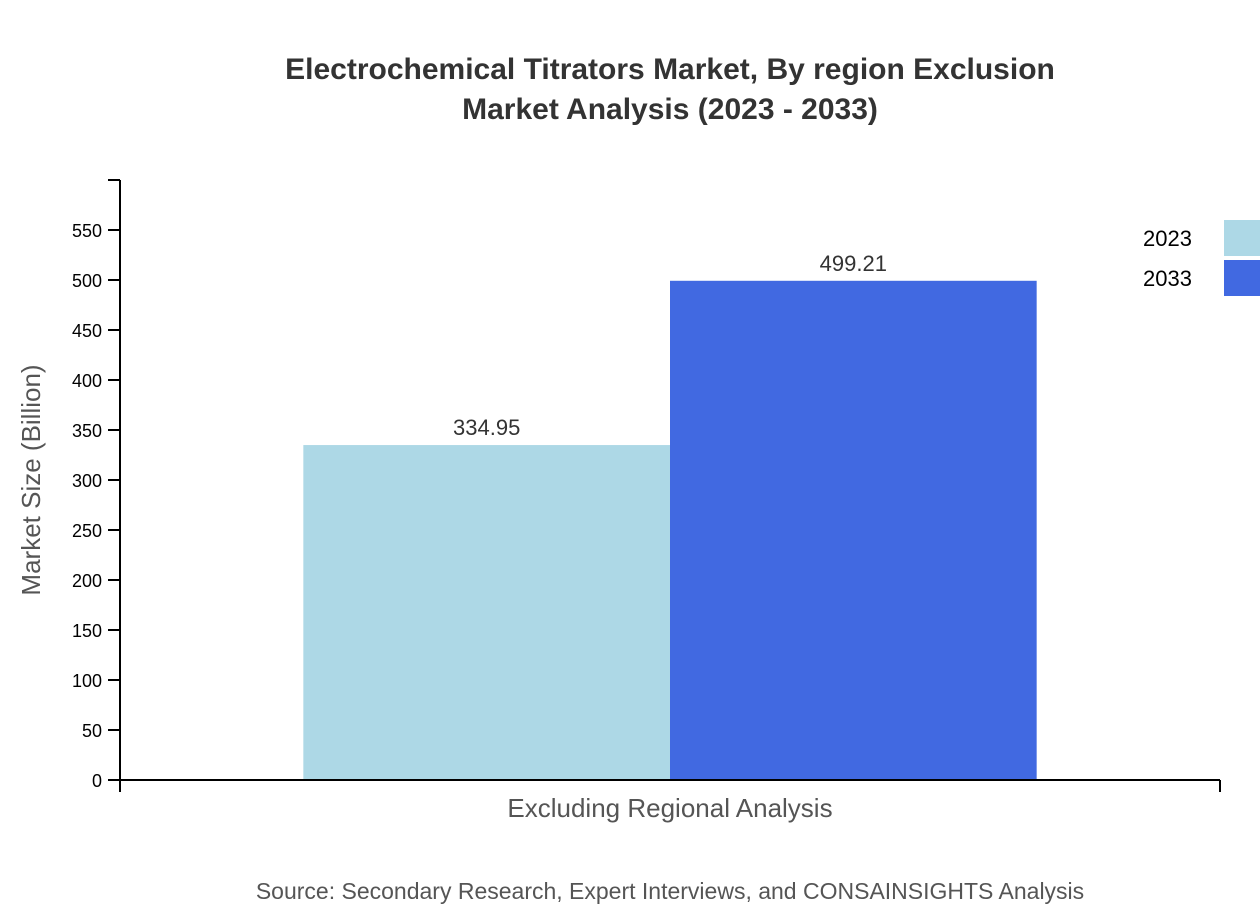  I want to click on y-tick-label: 550, so click(87, 231).